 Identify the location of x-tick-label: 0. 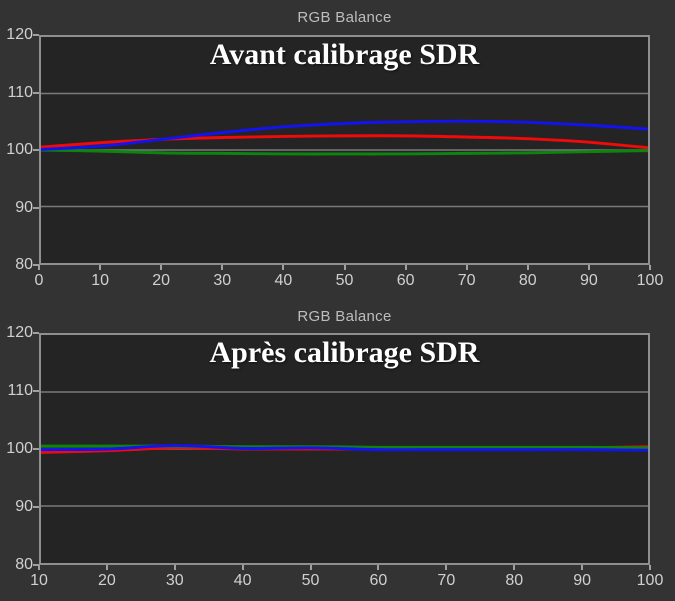
(39, 280).